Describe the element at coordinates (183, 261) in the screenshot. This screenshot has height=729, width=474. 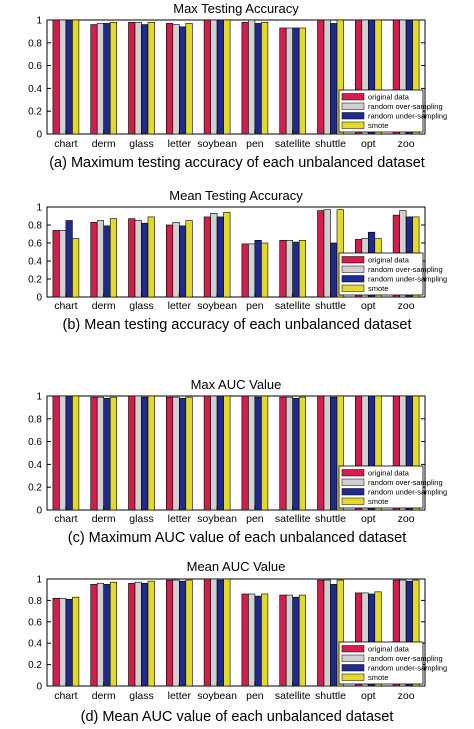
I see `bar-random-under-sampling-letter` at that location.